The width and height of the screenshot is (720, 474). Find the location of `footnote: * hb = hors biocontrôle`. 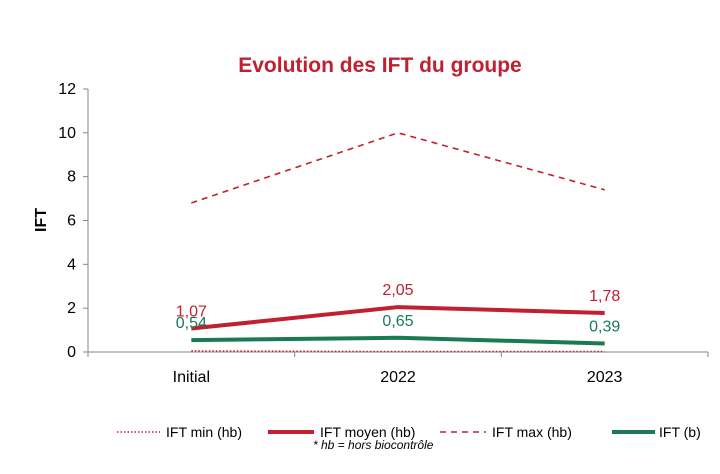

footnote: * hb = hors biocontrôle is located at coordinates (373, 445).